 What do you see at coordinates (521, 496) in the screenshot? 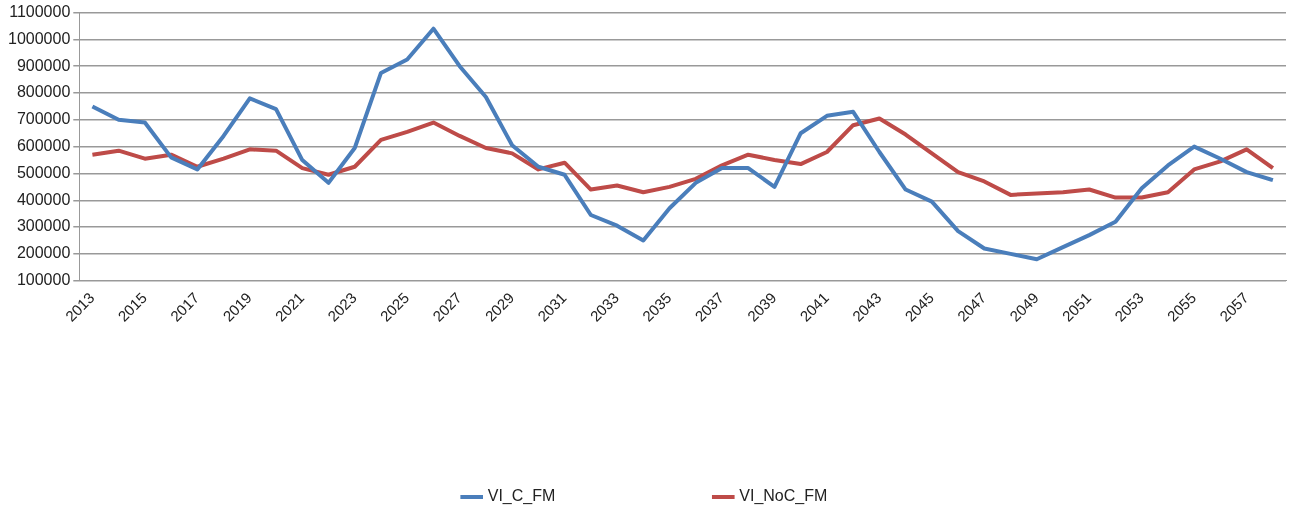
I see `legend-label: VI_C_FM` at bounding box center [521, 496].